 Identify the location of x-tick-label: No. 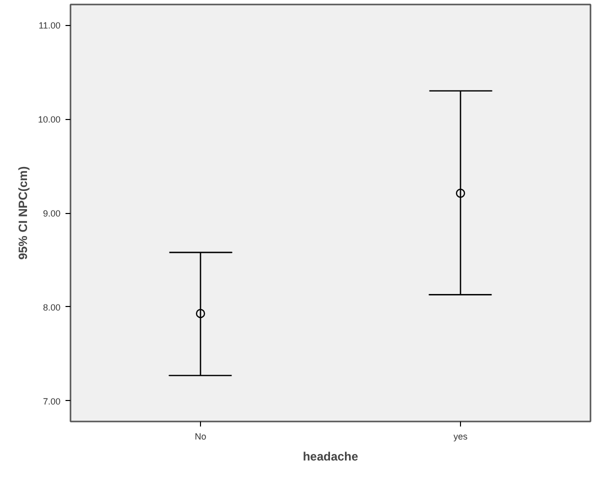
(200, 437).